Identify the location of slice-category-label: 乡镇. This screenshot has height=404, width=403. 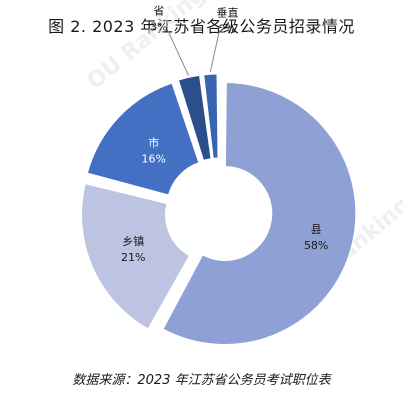
(133, 241).